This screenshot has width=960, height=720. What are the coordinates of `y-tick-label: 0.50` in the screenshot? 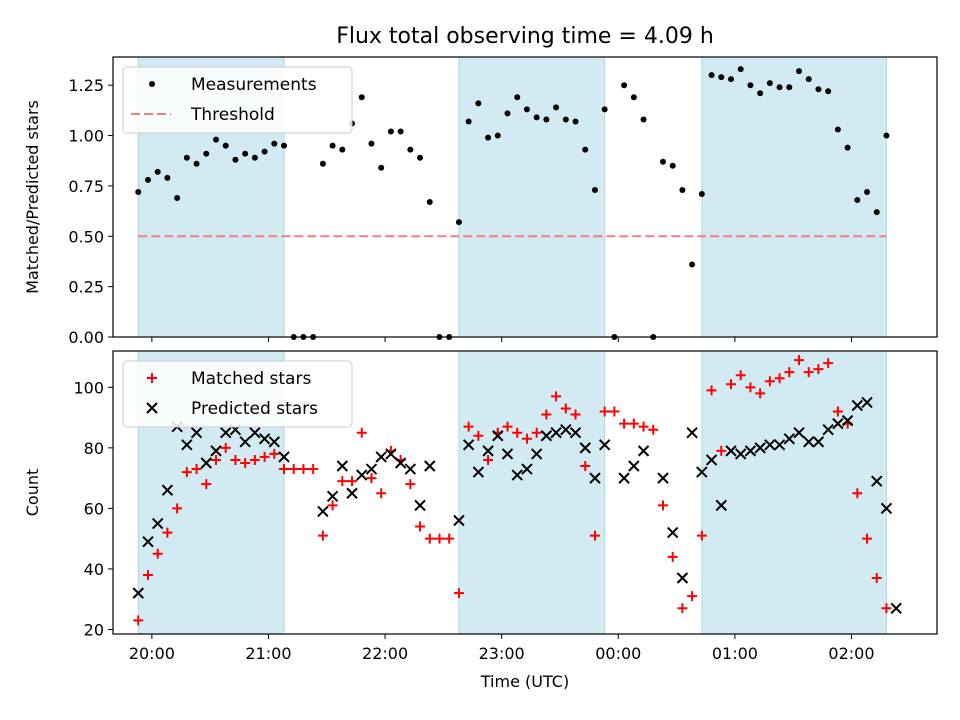 It's located at (86, 236).